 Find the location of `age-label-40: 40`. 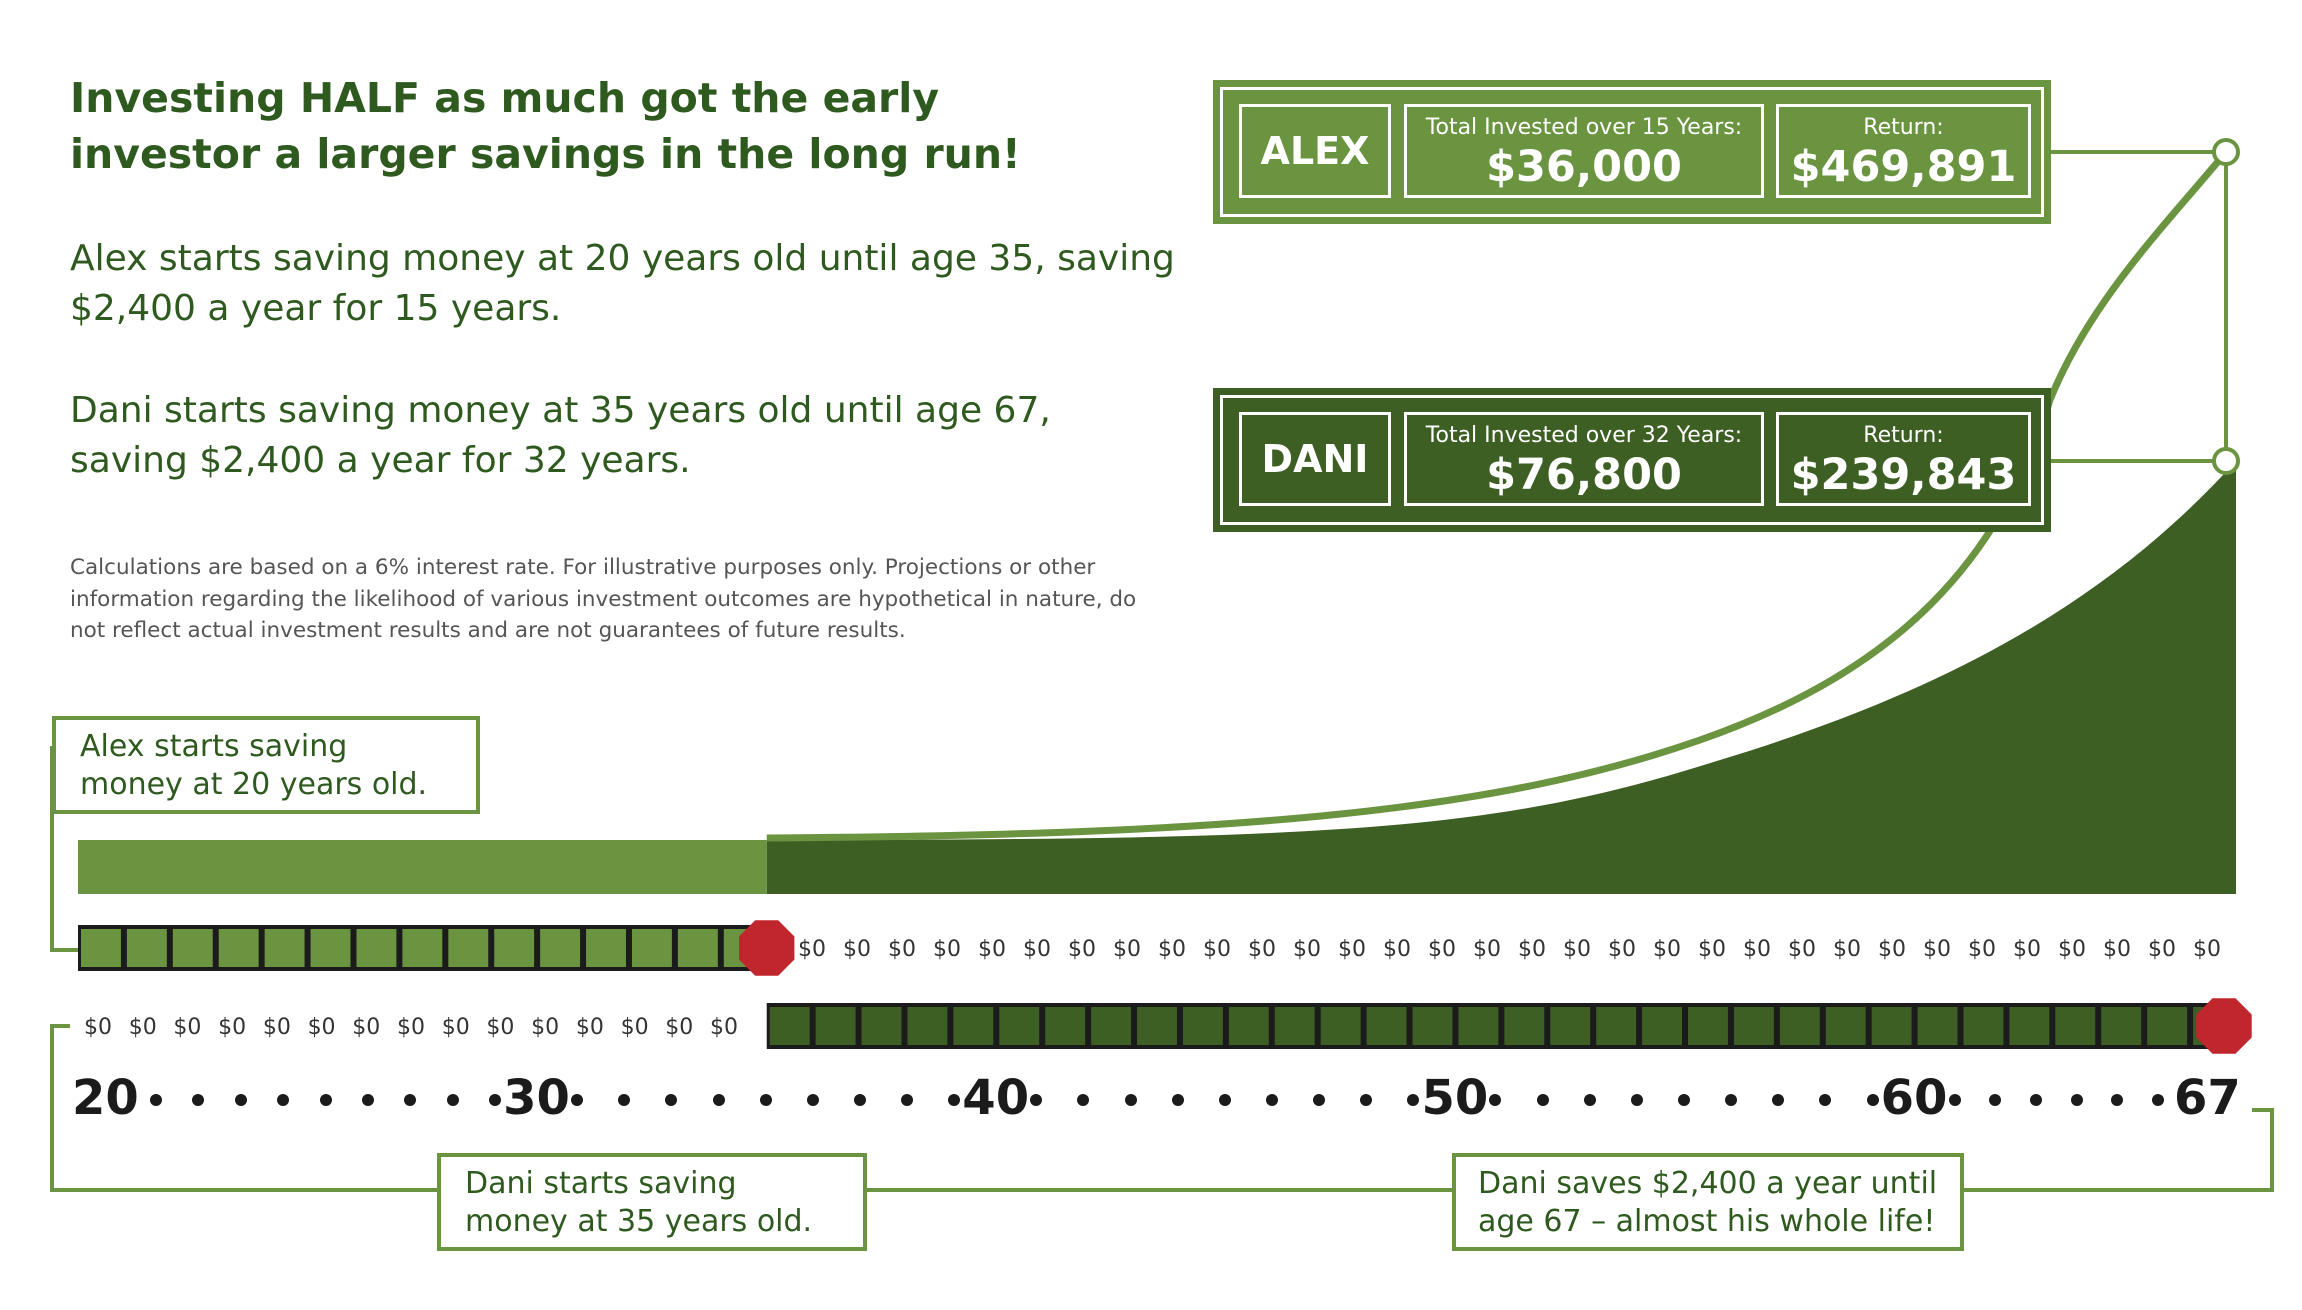

age-label-40: 40 is located at coordinates (996, 1098).